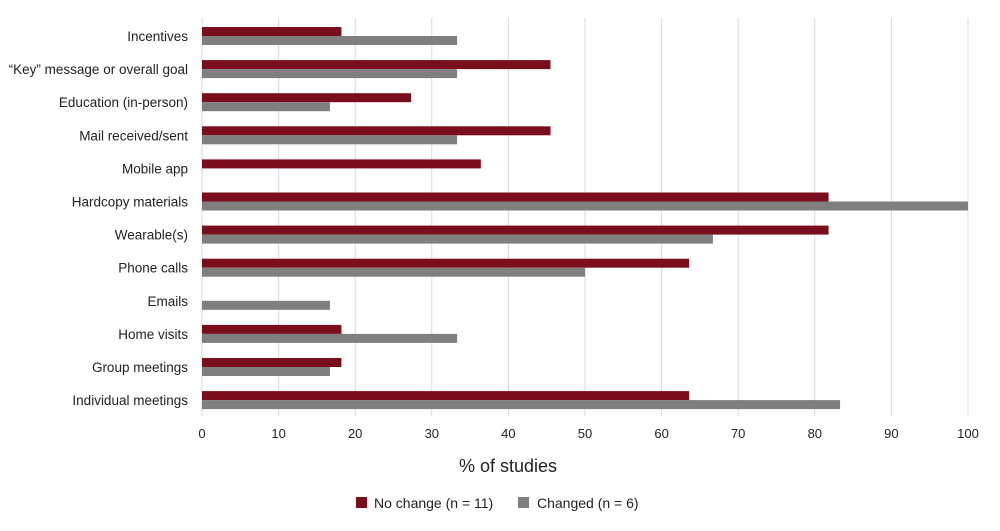 The width and height of the screenshot is (1000, 531). What do you see at coordinates (167, 301) in the screenshot?
I see `category-label: Emails` at bounding box center [167, 301].